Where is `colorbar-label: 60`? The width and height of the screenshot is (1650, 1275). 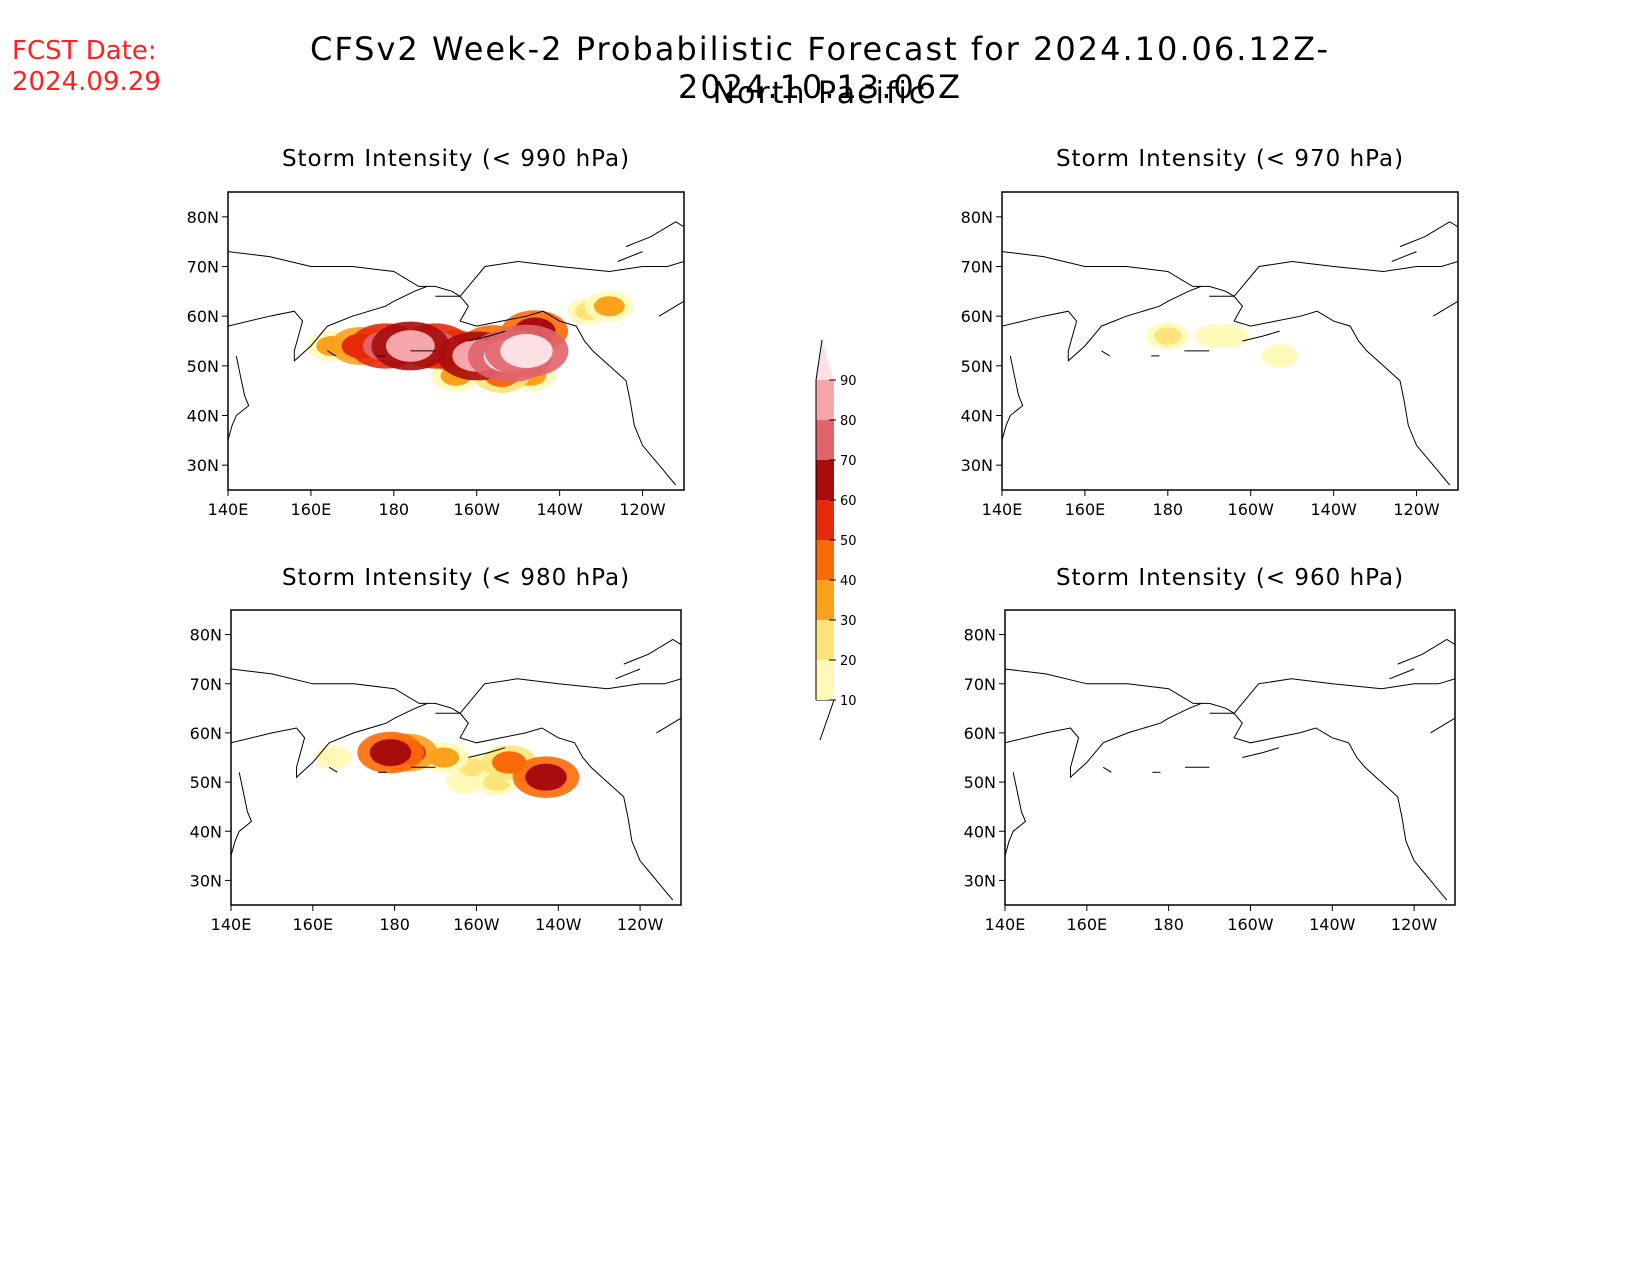 colorbar-label: 60 is located at coordinates (848, 501).